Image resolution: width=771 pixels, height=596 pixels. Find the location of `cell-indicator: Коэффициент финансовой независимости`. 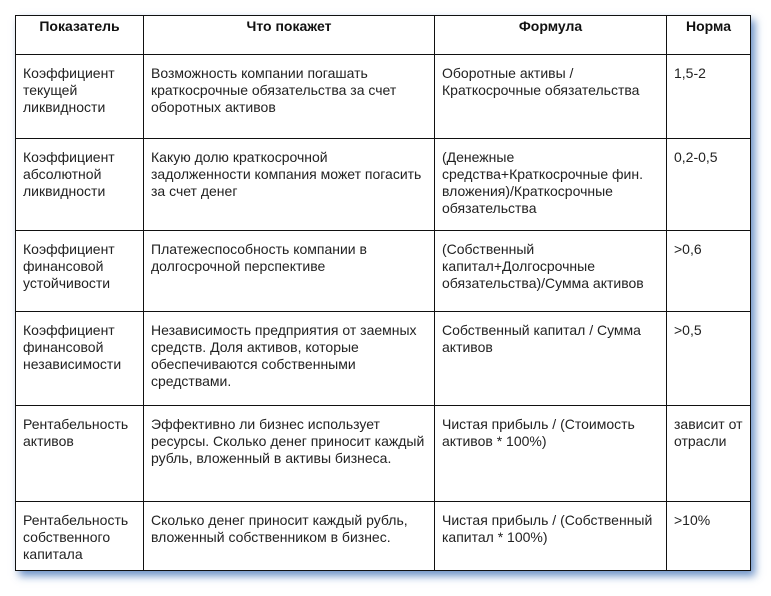

cell-indicator: Коэффициент финансовой независимости is located at coordinates (79, 358).